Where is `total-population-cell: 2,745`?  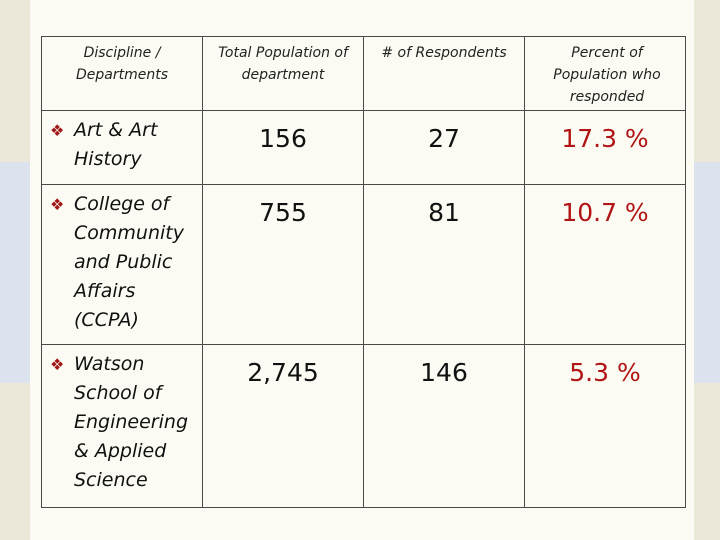 total-population-cell: 2,745 is located at coordinates (283, 426).